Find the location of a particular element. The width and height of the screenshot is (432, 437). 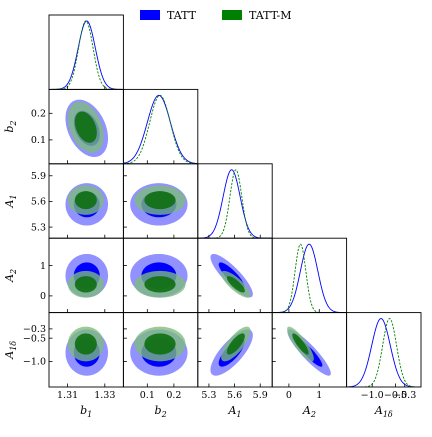

x-tick-label-b1: 1.31 is located at coordinates (67, 395).